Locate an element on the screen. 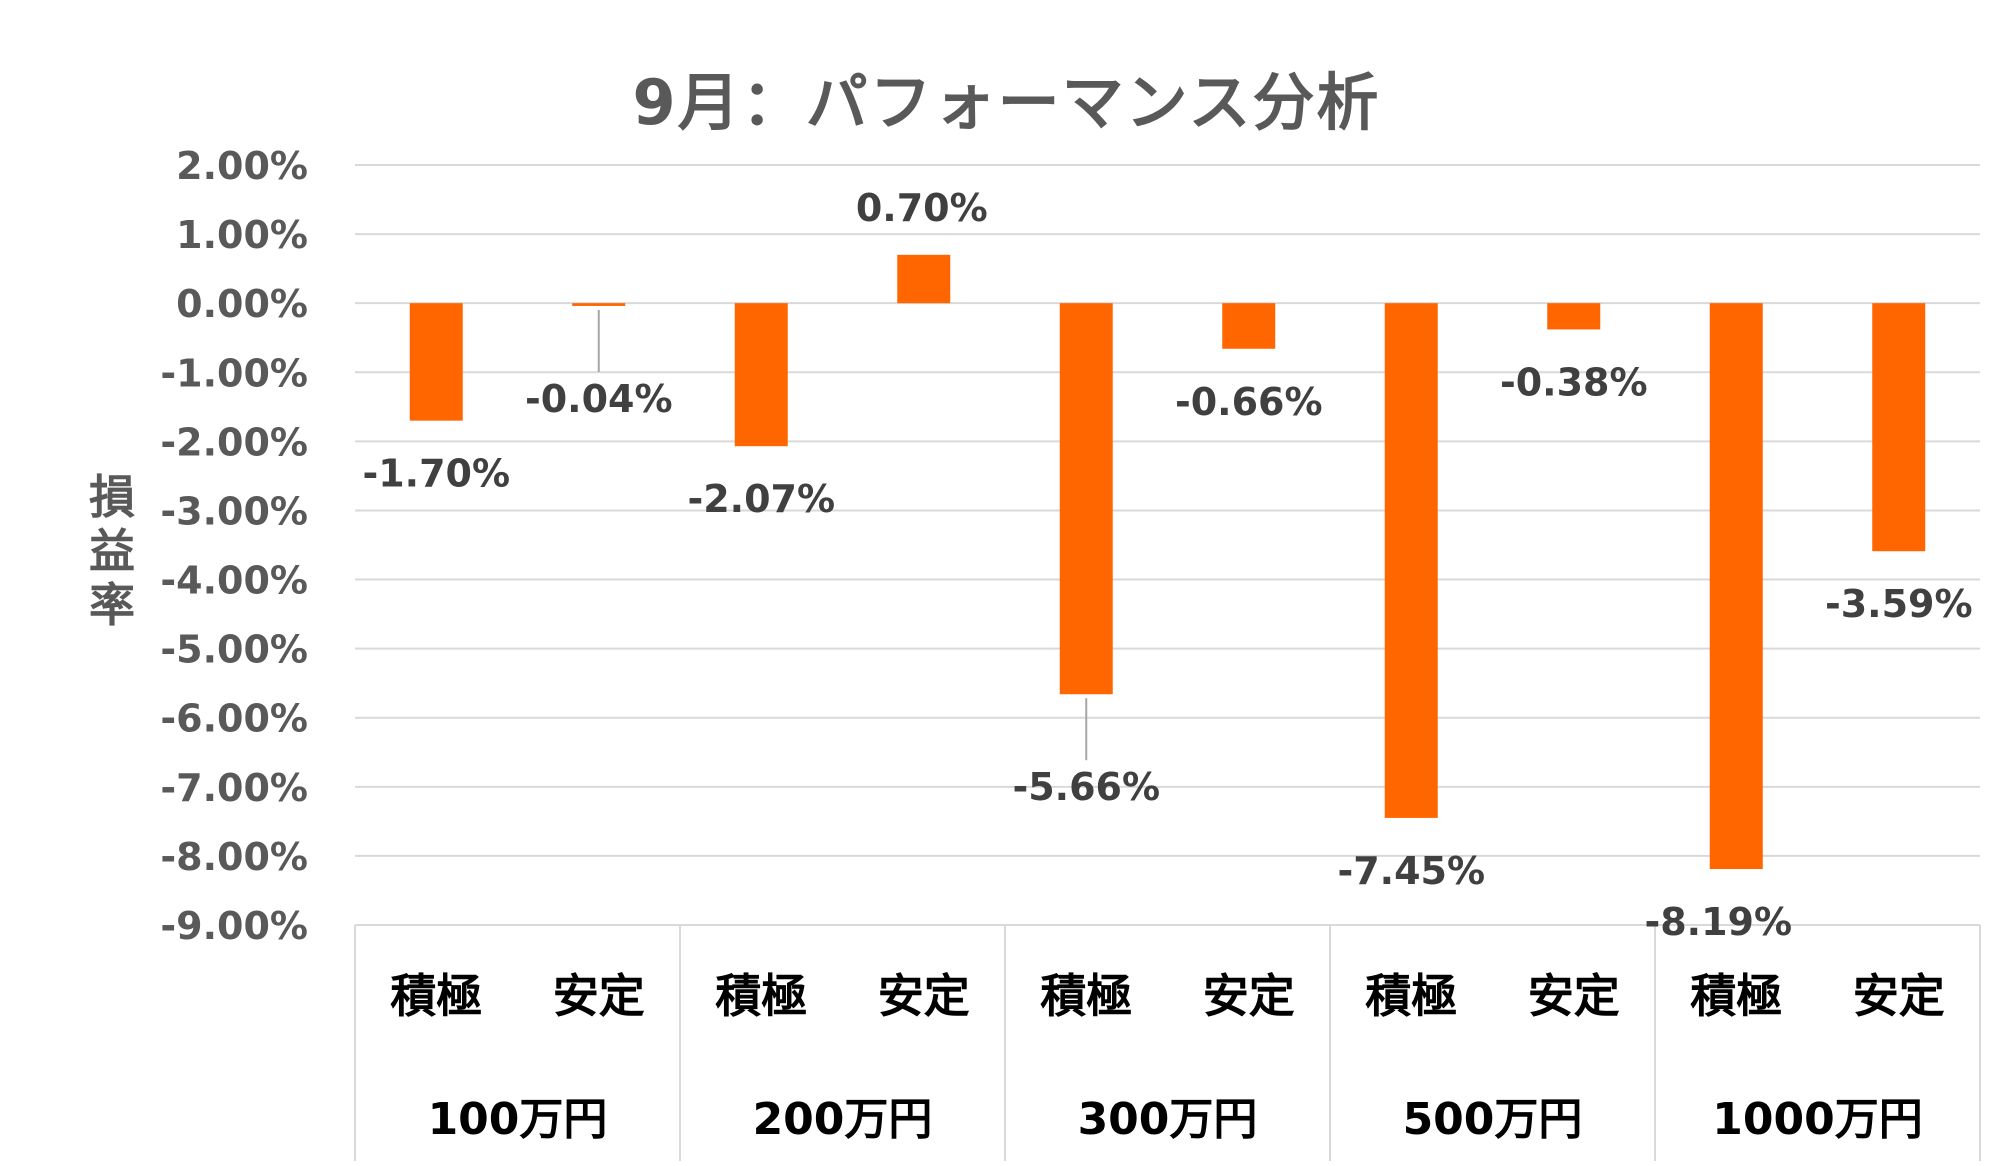  data-label: -0.66% is located at coordinates (1249, 402).